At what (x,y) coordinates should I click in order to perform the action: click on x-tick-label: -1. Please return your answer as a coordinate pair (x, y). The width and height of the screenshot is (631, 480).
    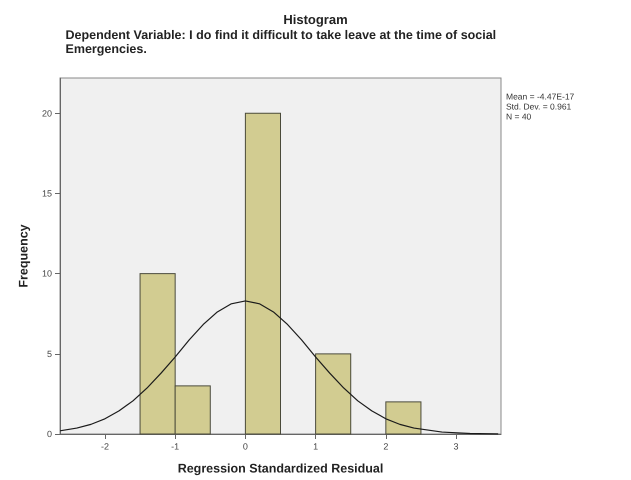
    Looking at the image, I should click on (175, 447).